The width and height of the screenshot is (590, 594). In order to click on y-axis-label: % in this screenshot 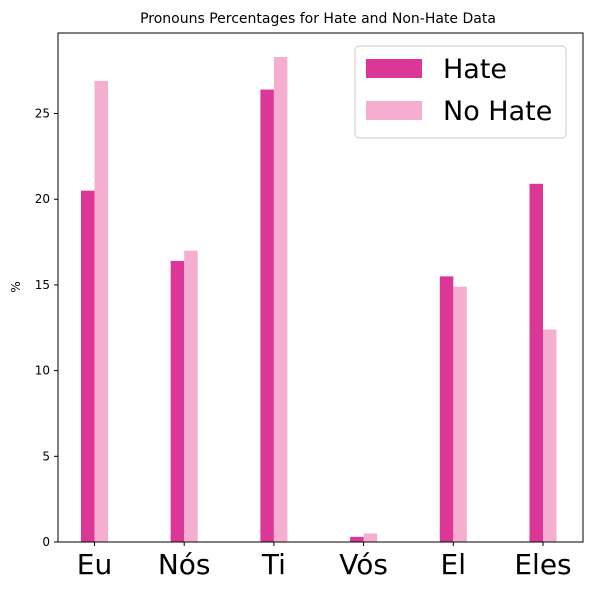, I will do `click(16, 286)`.